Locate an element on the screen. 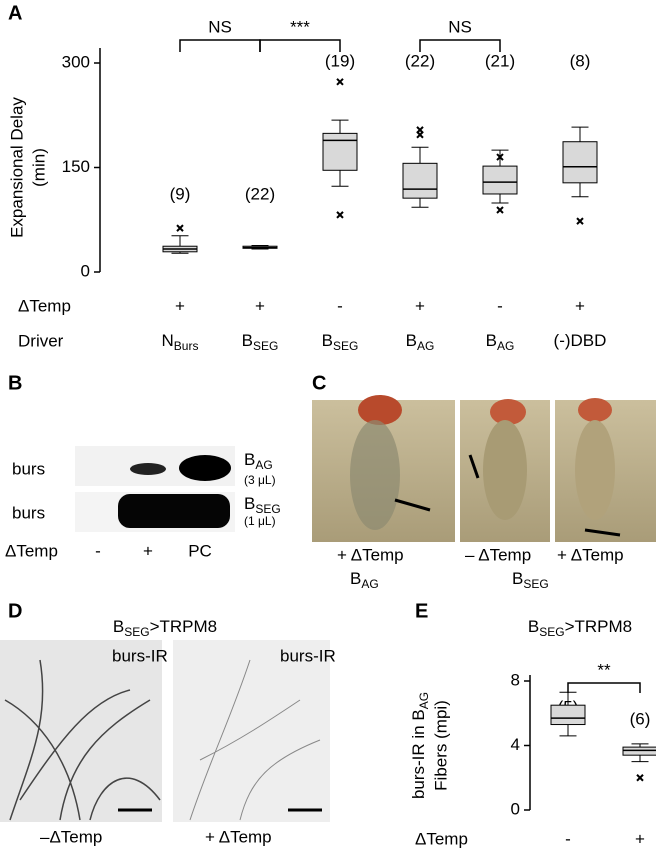 The height and width of the screenshot is (853, 656). blot-label: BAG is located at coordinates (258, 461).